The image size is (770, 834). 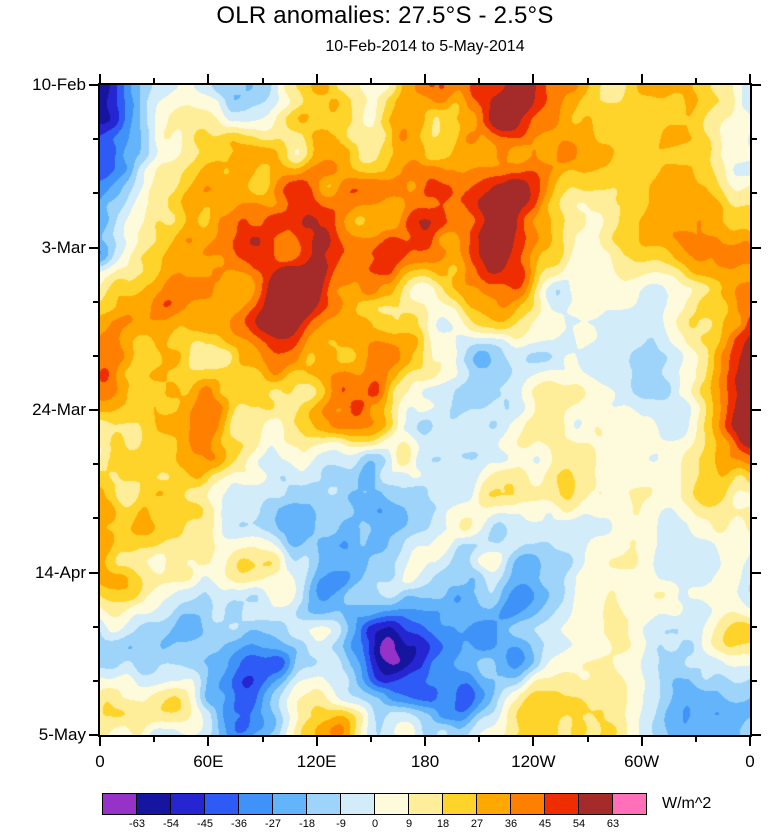 I want to click on colorbar-tick-label: 18, so click(x=443, y=824).